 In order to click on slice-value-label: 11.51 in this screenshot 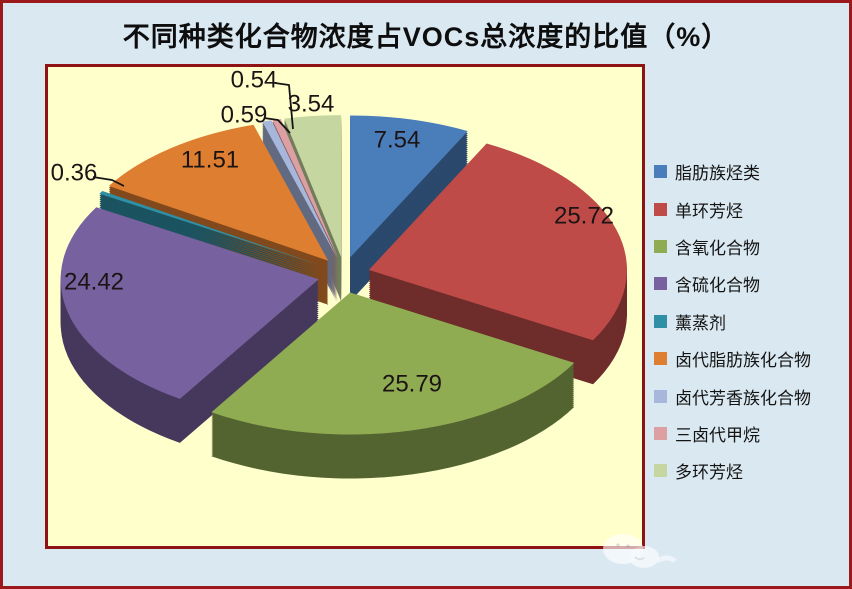, I will do `click(210, 159)`.